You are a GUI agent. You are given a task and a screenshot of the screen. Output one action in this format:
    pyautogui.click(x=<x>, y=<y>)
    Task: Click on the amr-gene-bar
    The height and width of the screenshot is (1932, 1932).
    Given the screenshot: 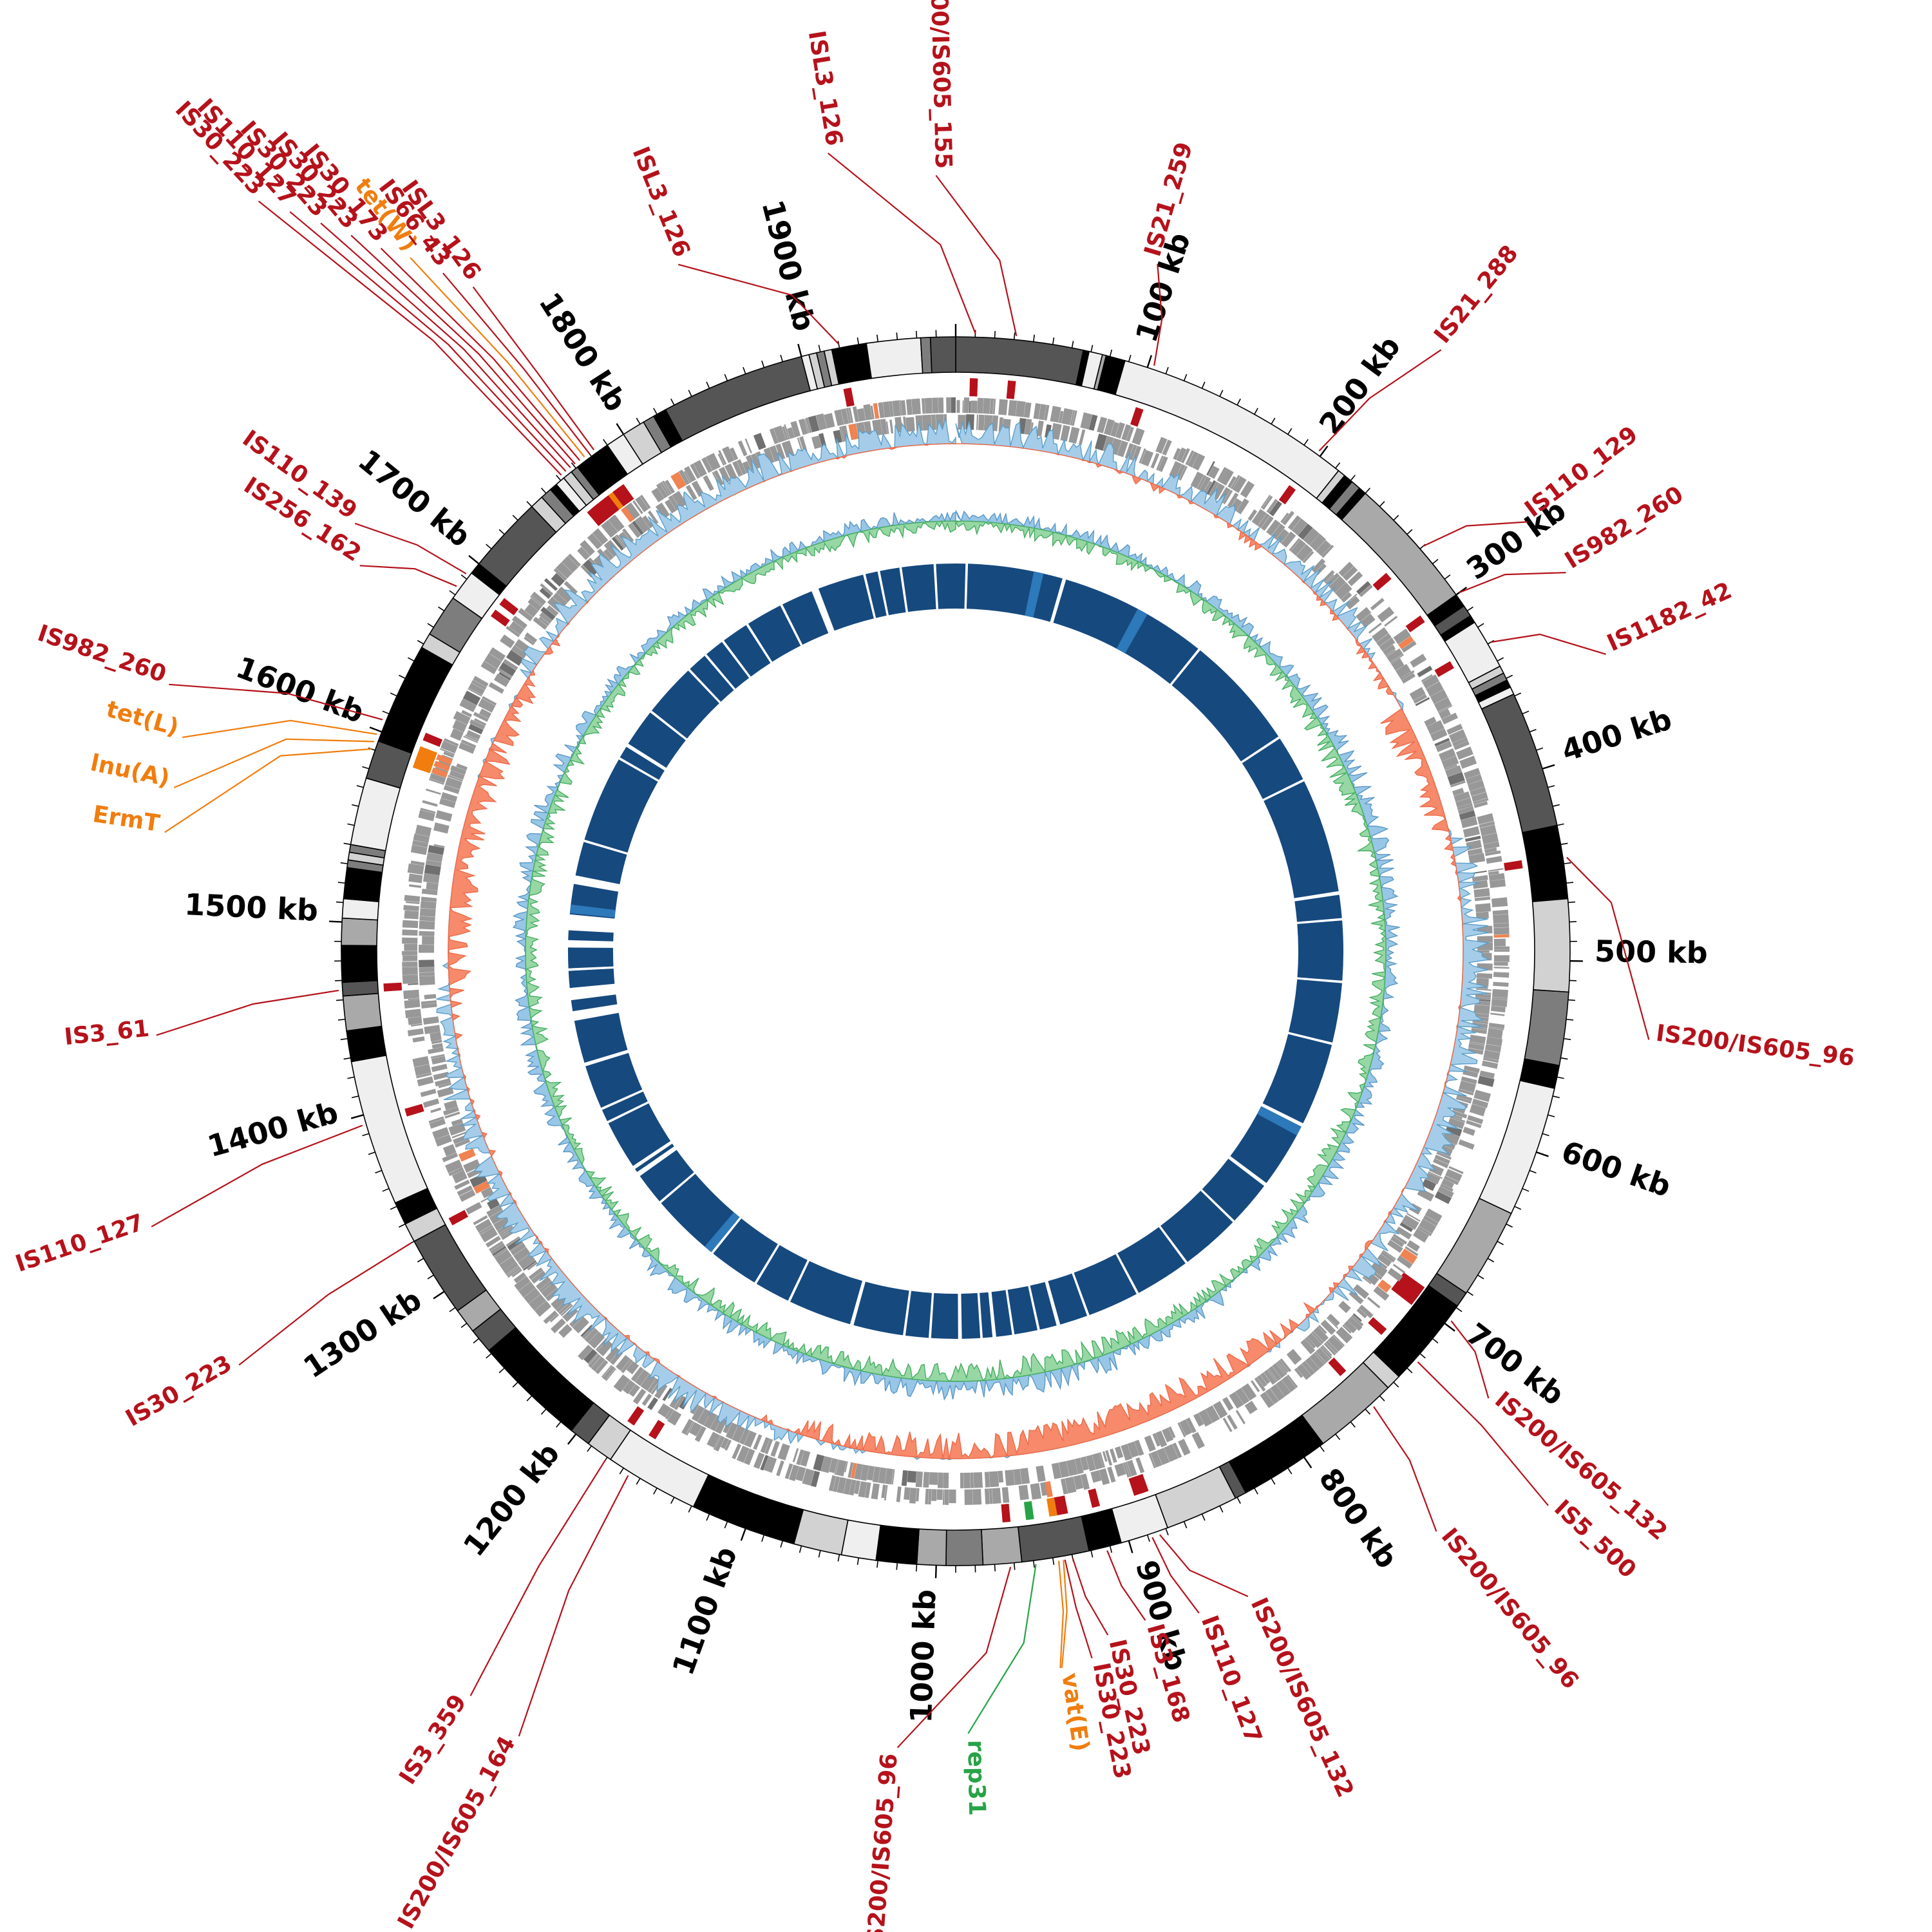 What is the action you would take?
    pyautogui.click(x=1049, y=1490)
    